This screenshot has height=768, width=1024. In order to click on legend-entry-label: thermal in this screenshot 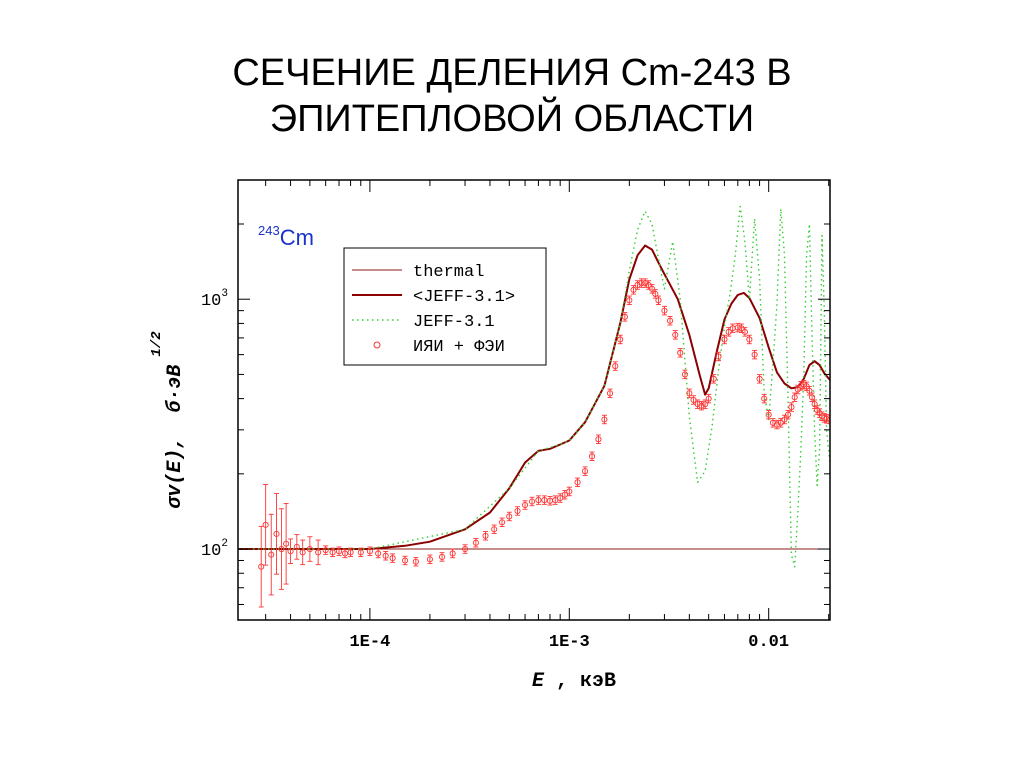, I will do `click(448, 272)`.